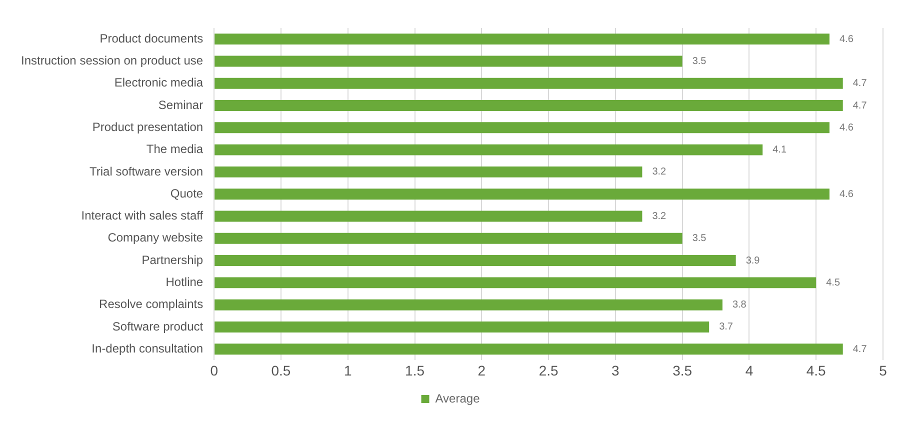 The image size is (921, 433). I want to click on y-tick-label: Partnership, so click(173, 259).